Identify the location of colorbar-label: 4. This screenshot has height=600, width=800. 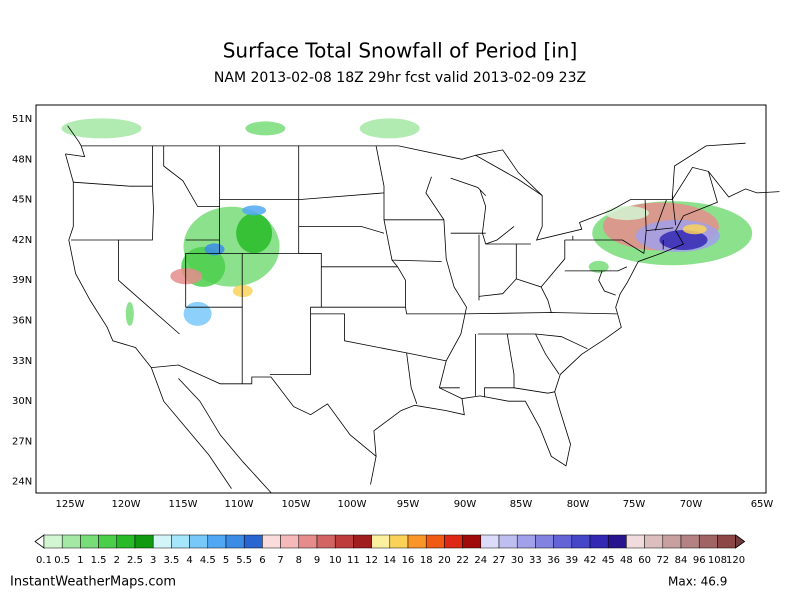
(189, 560).